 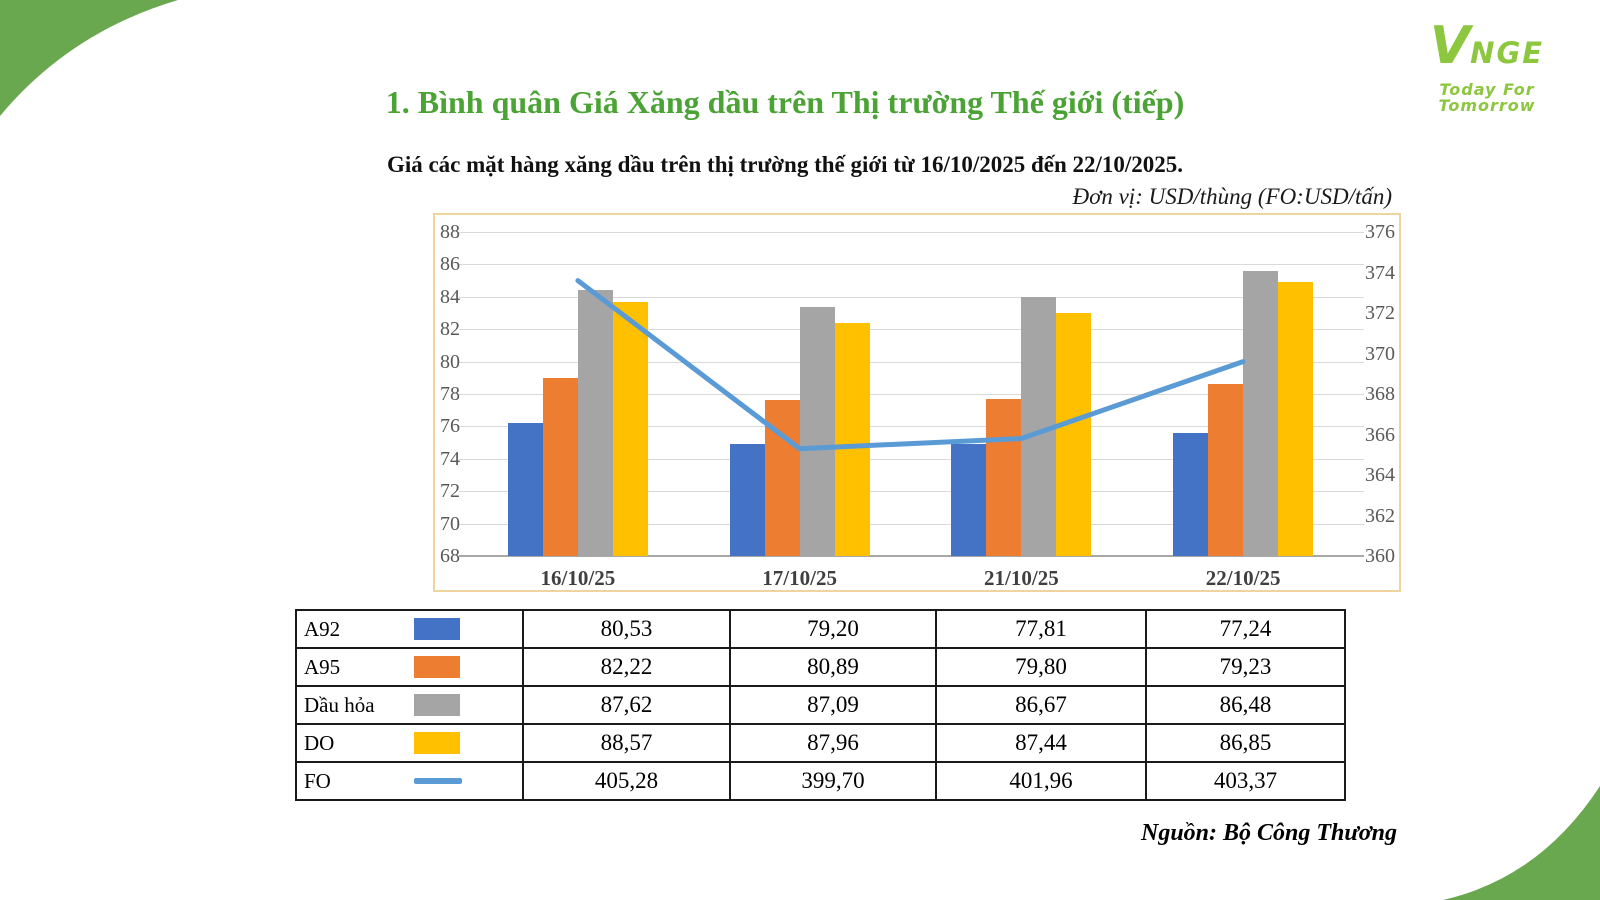 What do you see at coordinates (450, 329) in the screenshot?
I see `left-axis-tick-label: 82` at bounding box center [450, 329].